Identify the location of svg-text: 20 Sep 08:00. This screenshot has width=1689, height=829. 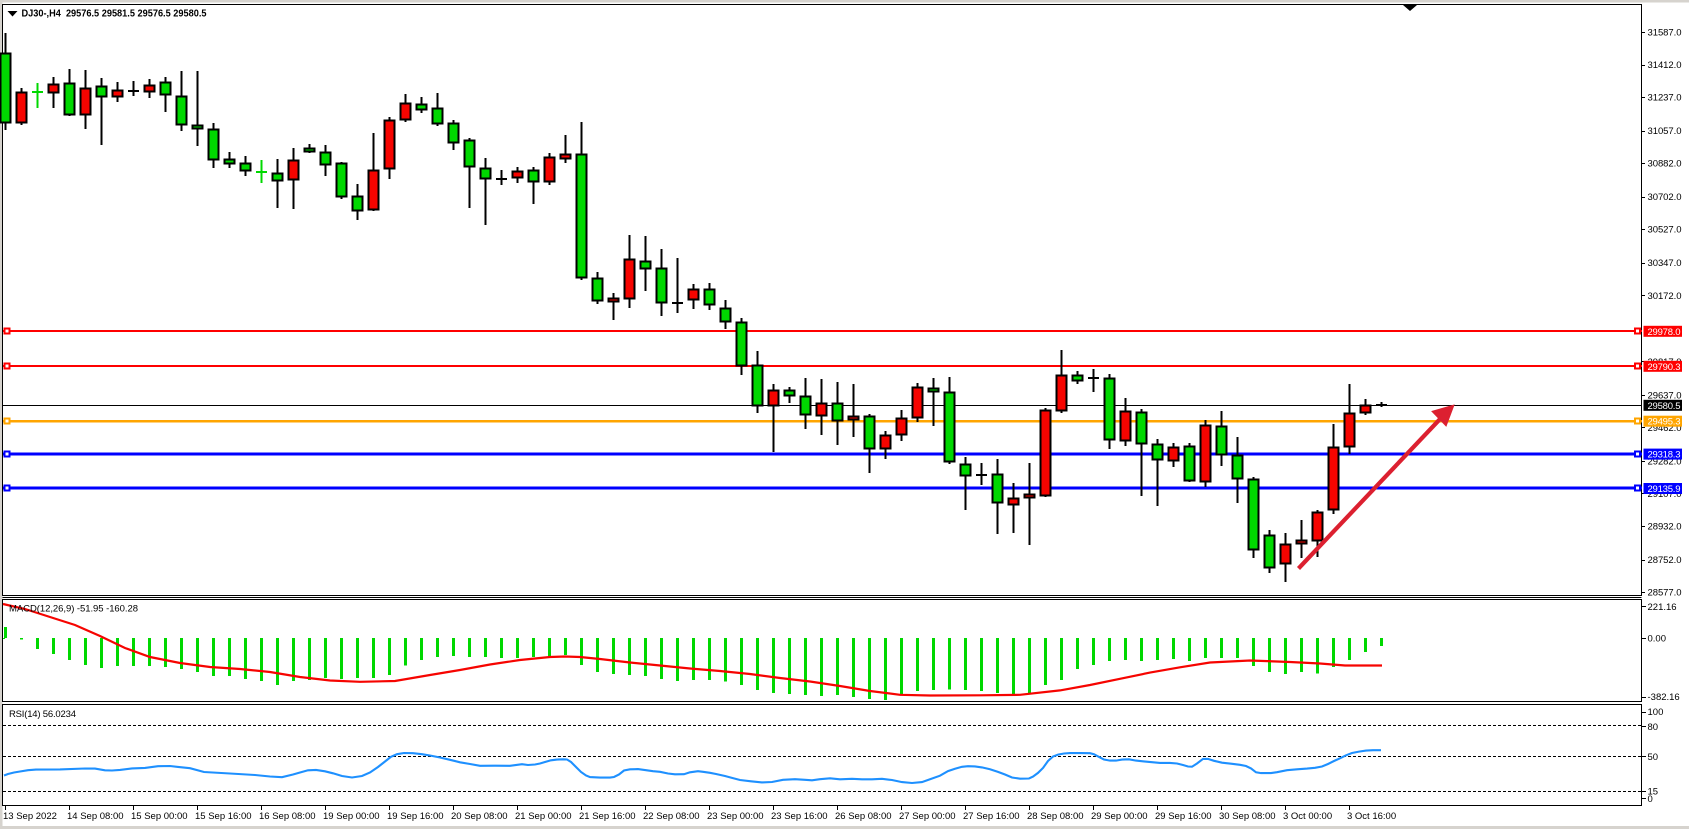
(479, 816).